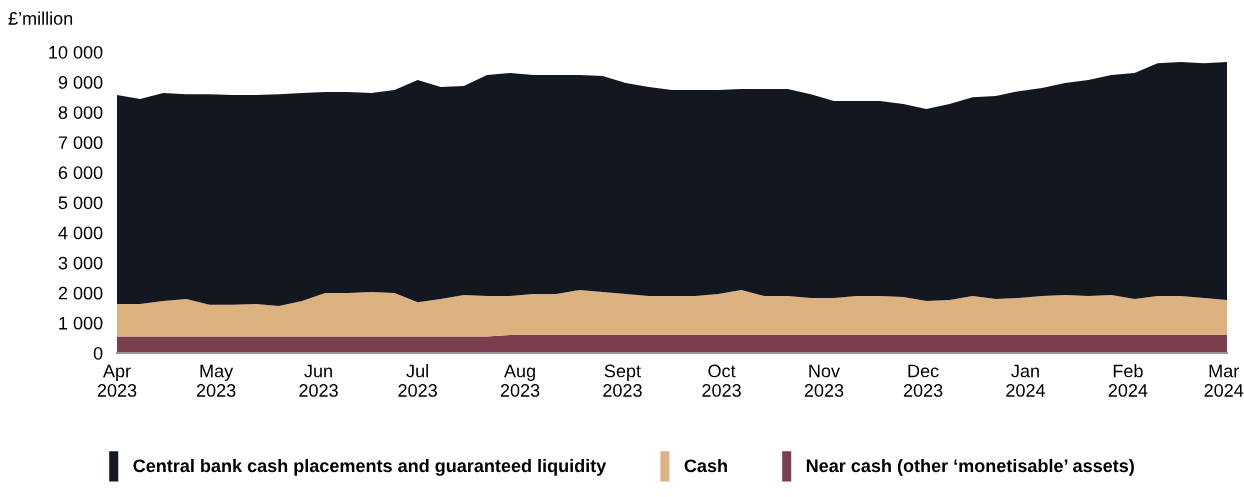 This screenshot has height=497, width=1244. Describe the element at coordinates (705, 465) in the screenshot. I see `legend-label: Cash` at that location.